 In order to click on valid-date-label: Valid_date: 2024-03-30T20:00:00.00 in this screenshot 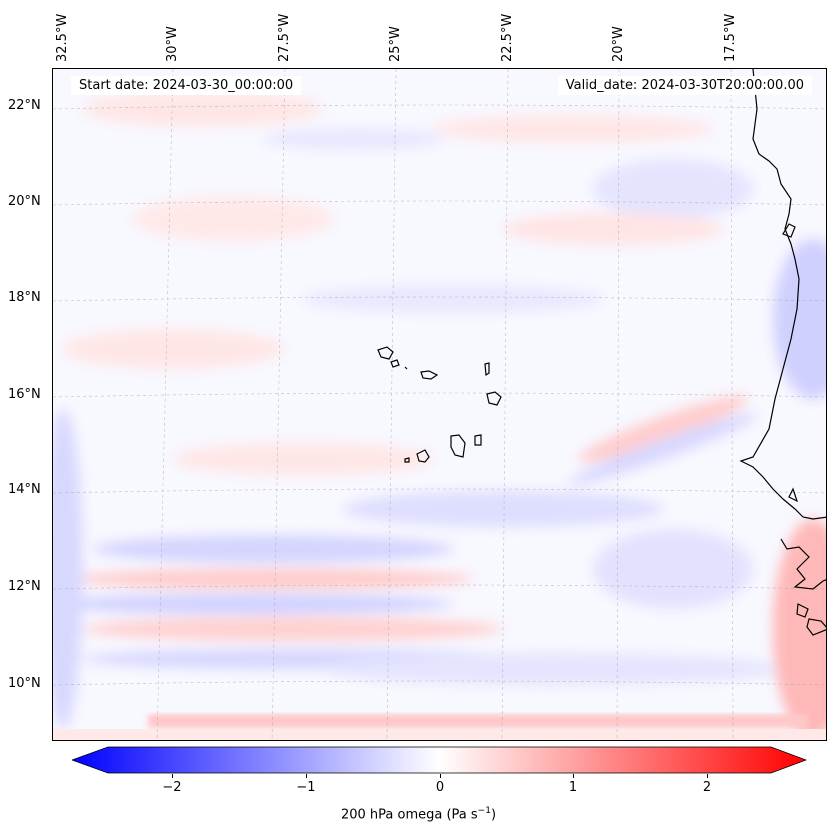, I will do `click(684, 85)`.